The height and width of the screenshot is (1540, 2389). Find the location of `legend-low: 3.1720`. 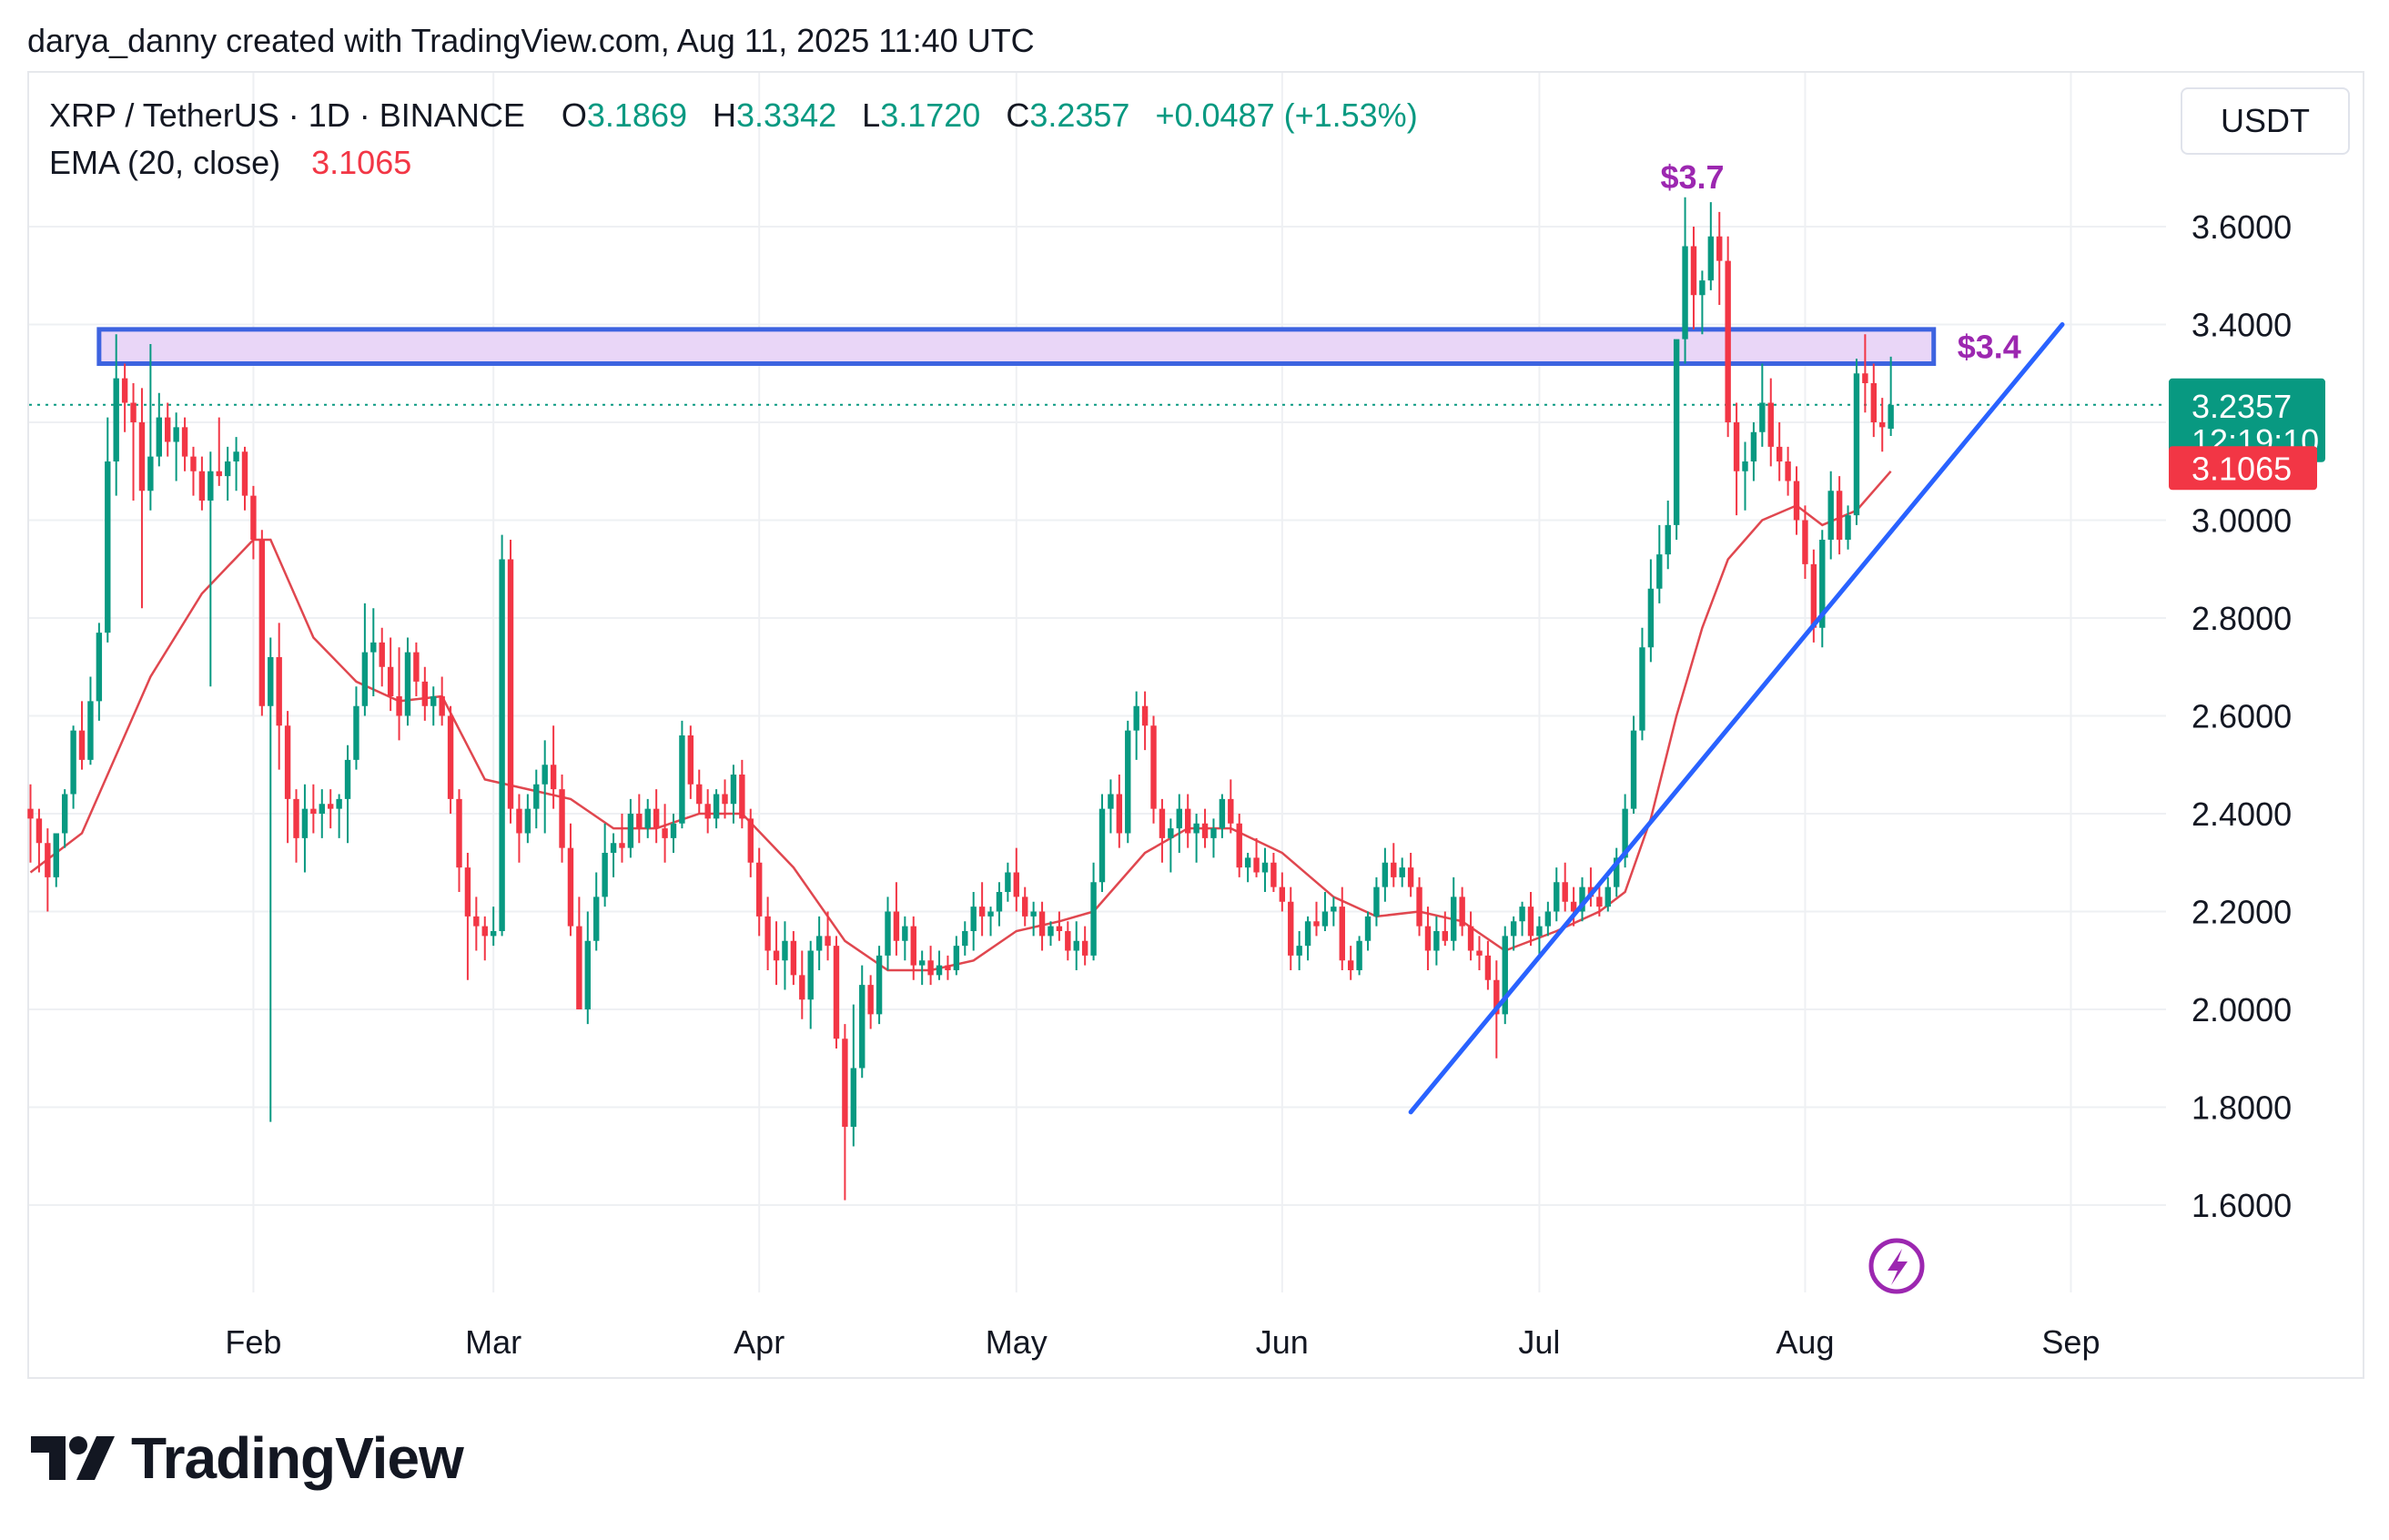

legend-low: 3.1720 is located at coordinates (930, 115).